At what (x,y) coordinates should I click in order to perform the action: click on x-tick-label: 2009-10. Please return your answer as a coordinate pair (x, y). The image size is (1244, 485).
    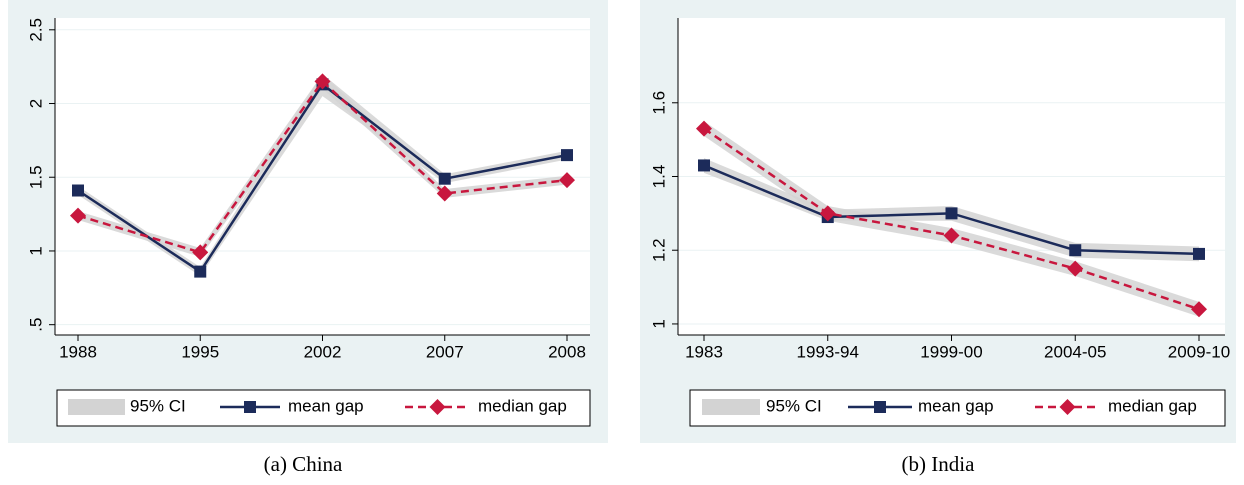
    Looking at the image, I should click on (1199, 351).